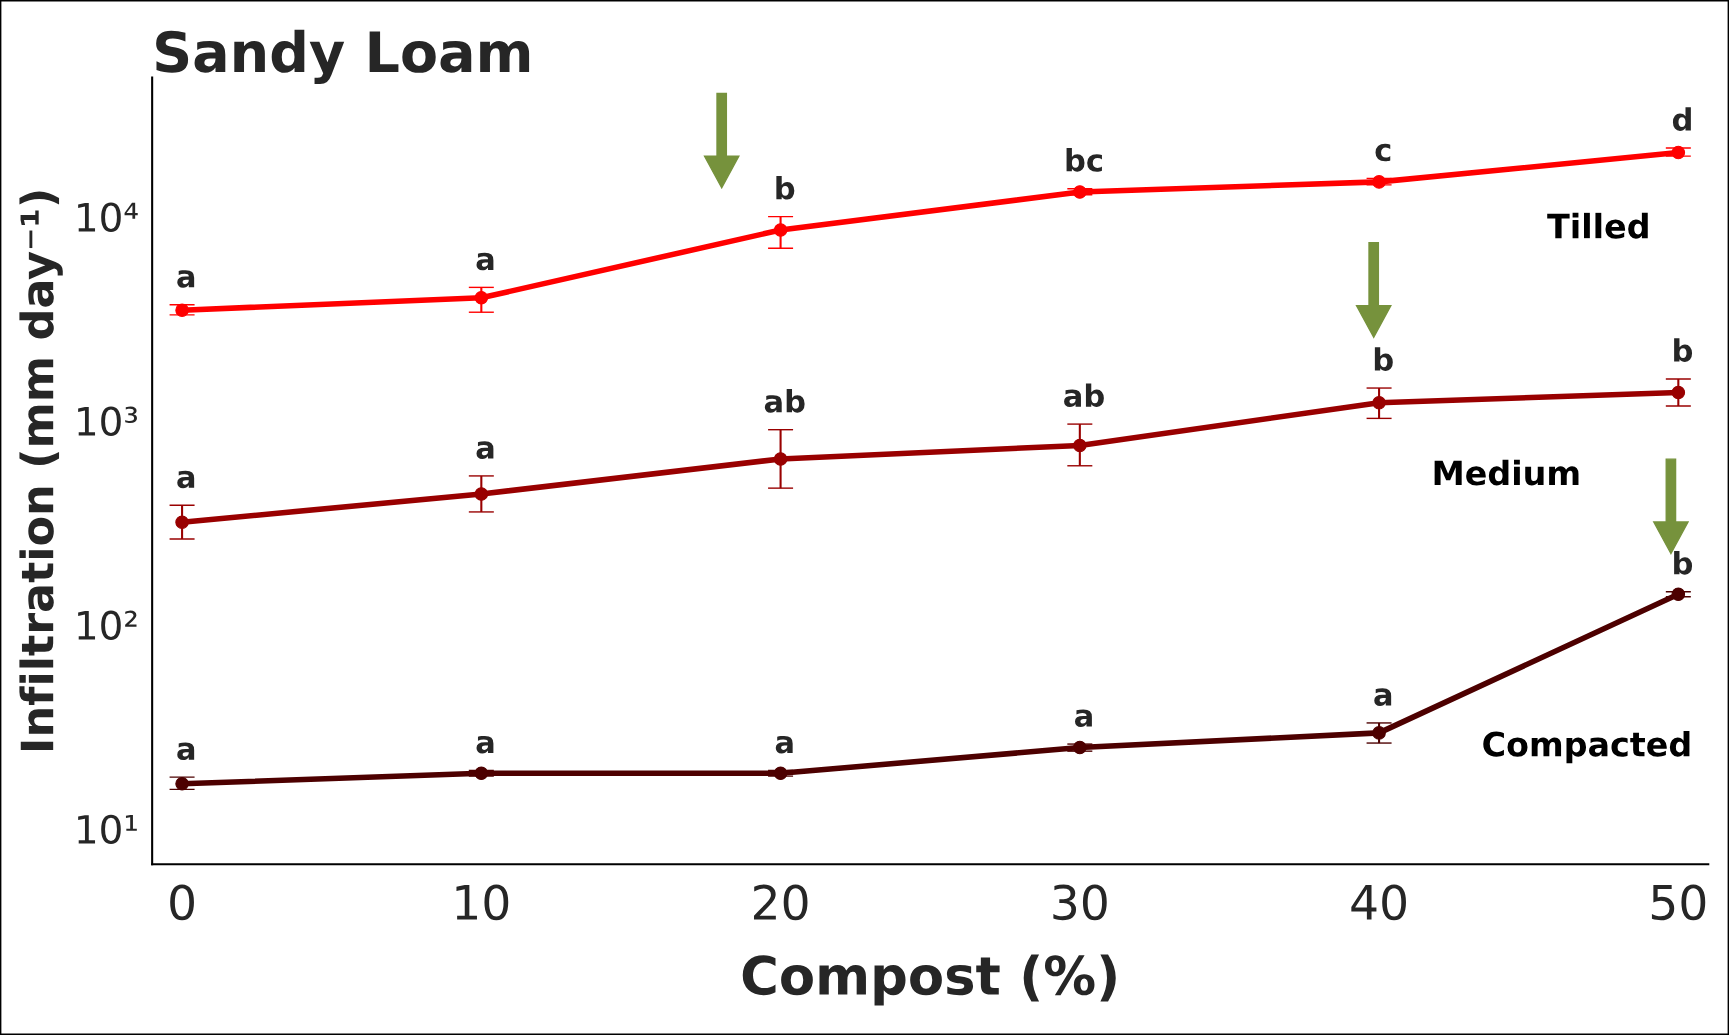 This screenshot has height=1035, width=1729. Describe the element at coordinates (107, 829) in the screenshot. I see `y-tick-label: 10¹` at that location.